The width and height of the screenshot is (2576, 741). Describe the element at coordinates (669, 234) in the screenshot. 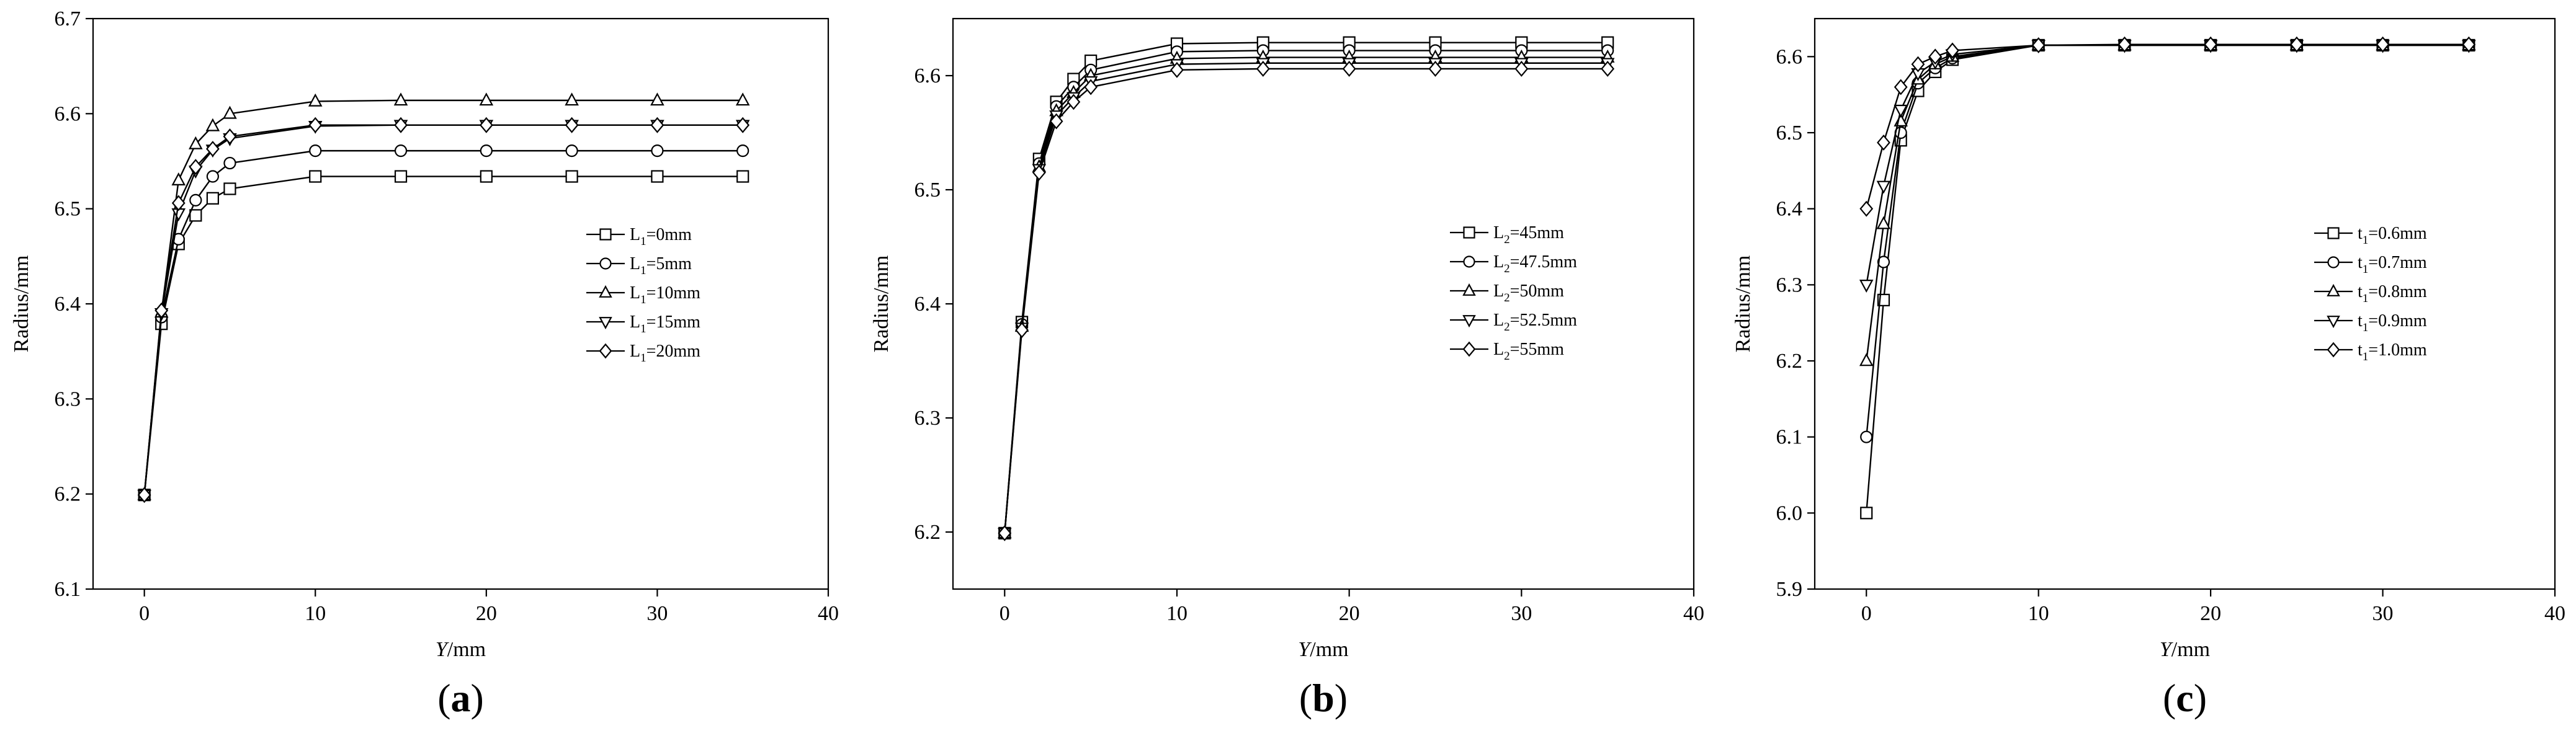

I see `legend-label-value: =0mm` at that location.